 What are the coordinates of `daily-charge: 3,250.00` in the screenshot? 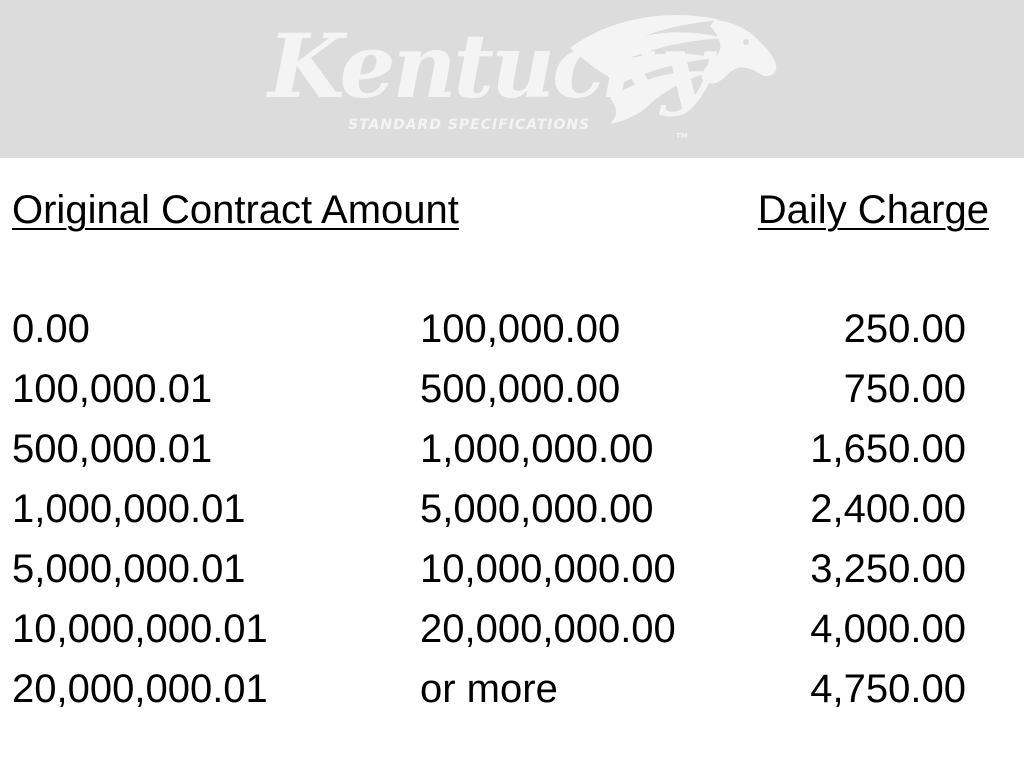 It's located at (888, 569).